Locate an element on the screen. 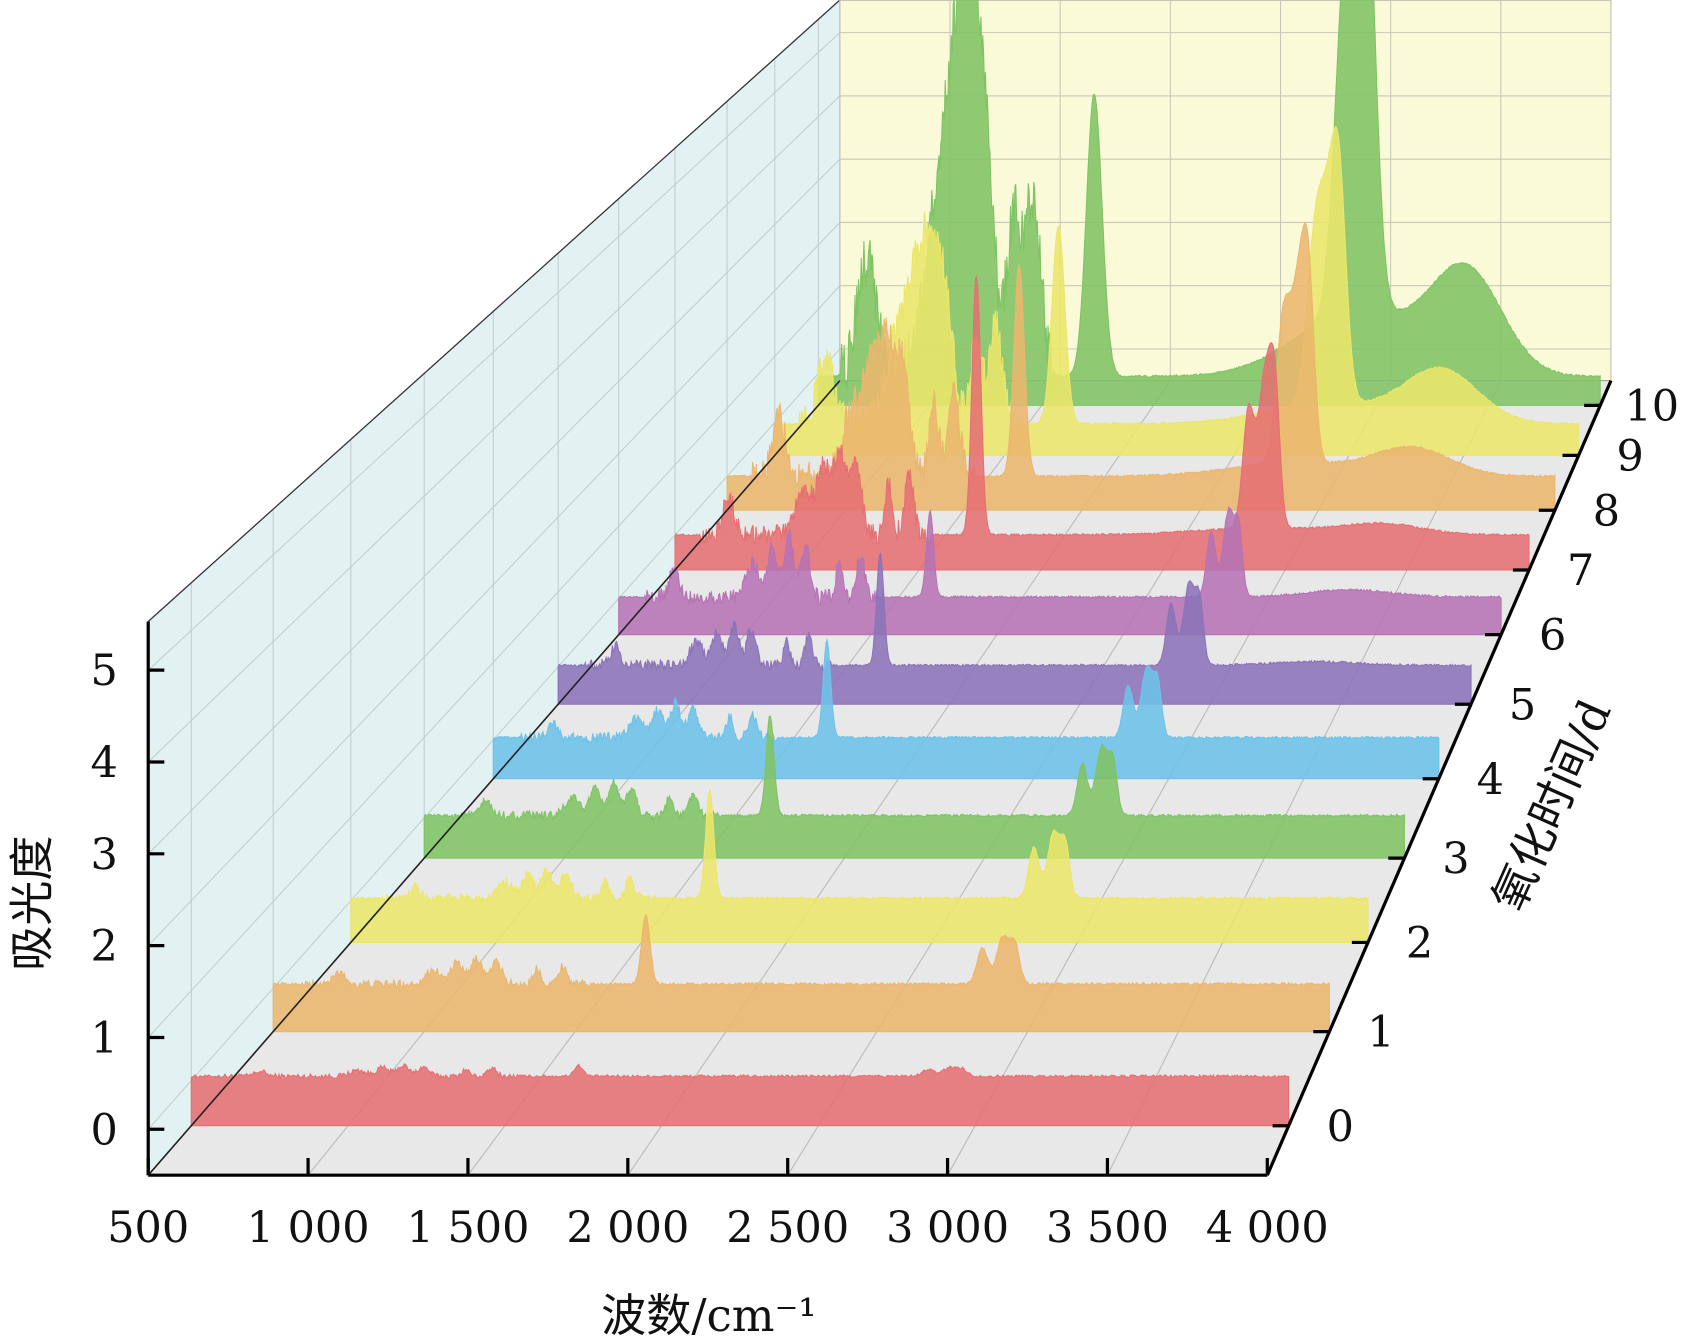 The image size is (1684, 1344). y-tick-label: 5 is located at coordinates (104, 671).